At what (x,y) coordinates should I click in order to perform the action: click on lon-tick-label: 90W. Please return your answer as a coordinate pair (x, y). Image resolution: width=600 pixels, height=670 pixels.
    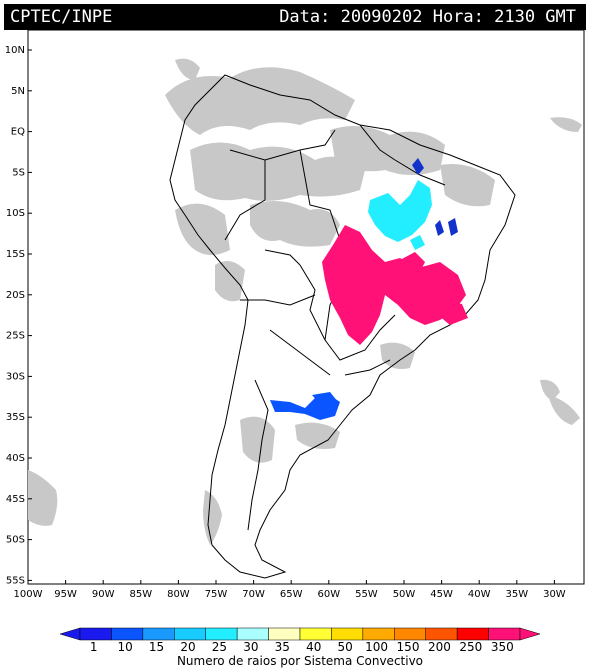
    Looking at the image, I should click on (103, 594).